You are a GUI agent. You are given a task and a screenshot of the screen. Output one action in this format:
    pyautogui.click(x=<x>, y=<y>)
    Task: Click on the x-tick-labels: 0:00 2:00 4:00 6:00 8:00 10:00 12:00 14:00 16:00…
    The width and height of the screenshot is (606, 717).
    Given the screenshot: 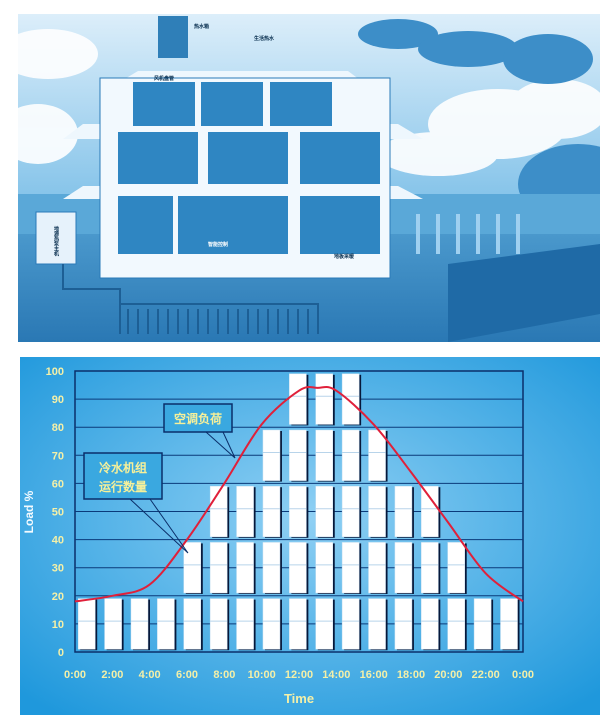 What is the action you would take?
    pyautogui.click(x=299, y=675)
    